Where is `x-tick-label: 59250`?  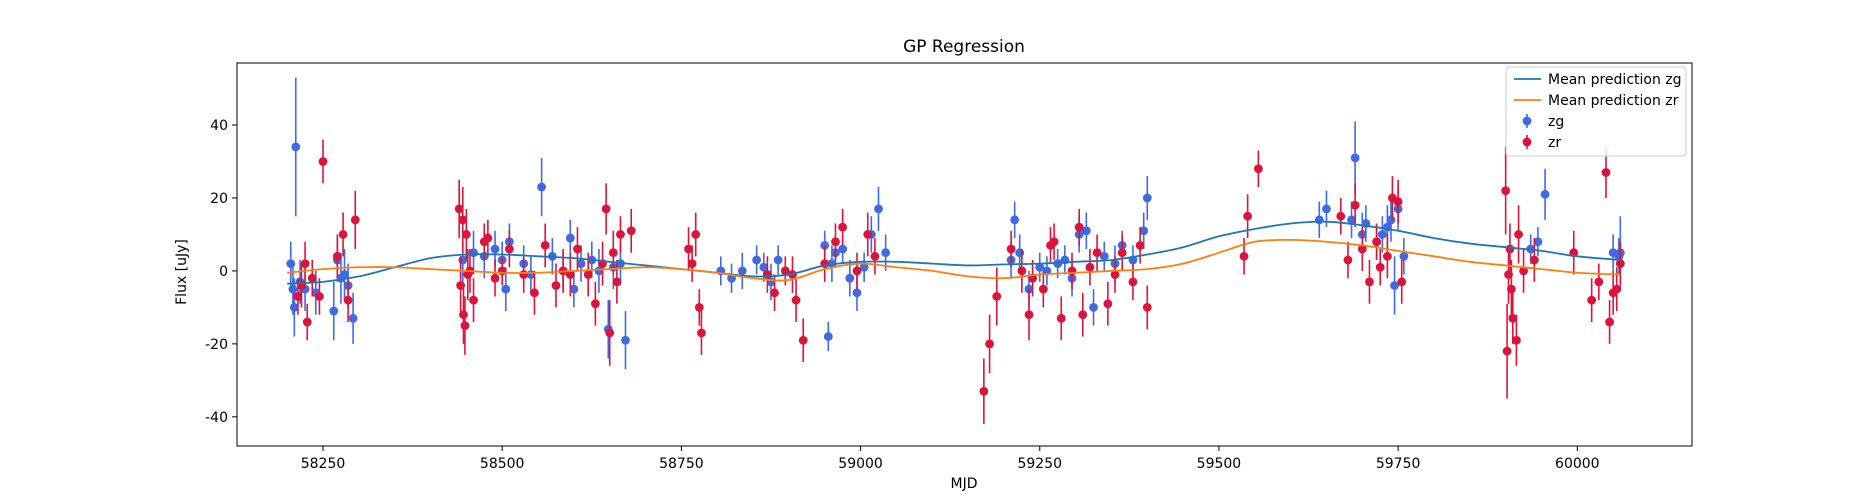
x-tick-label: 59250 is located at coordinates (1039, 464).